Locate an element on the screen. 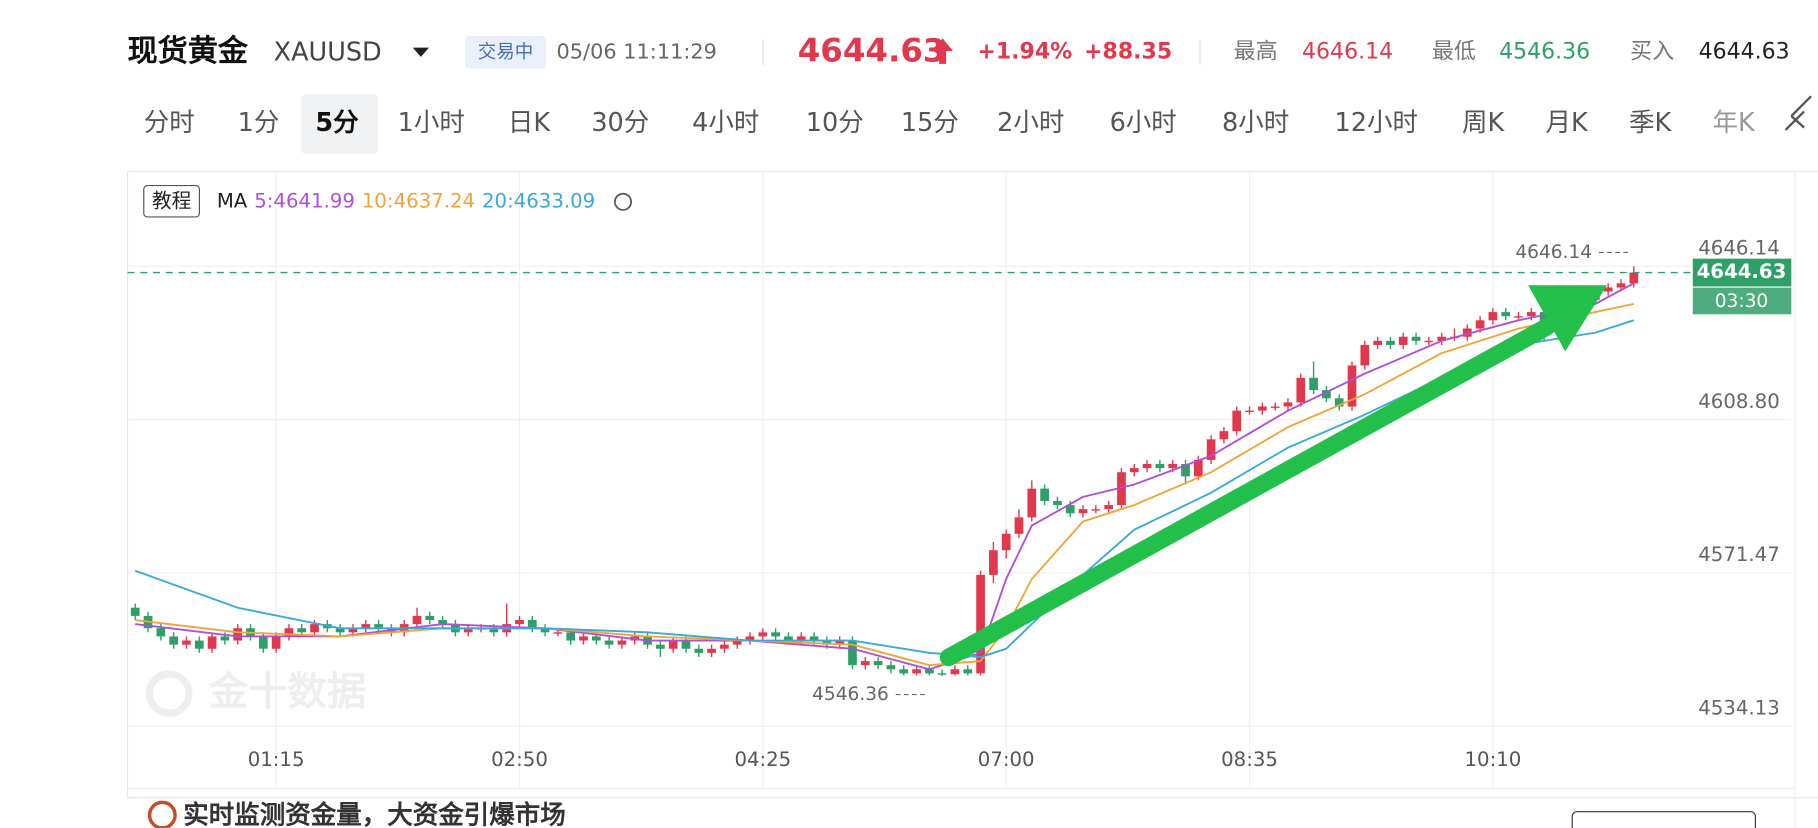 This screenshot has height=828, width=1818. tab: 5分 is located at coordinates (337, 123).